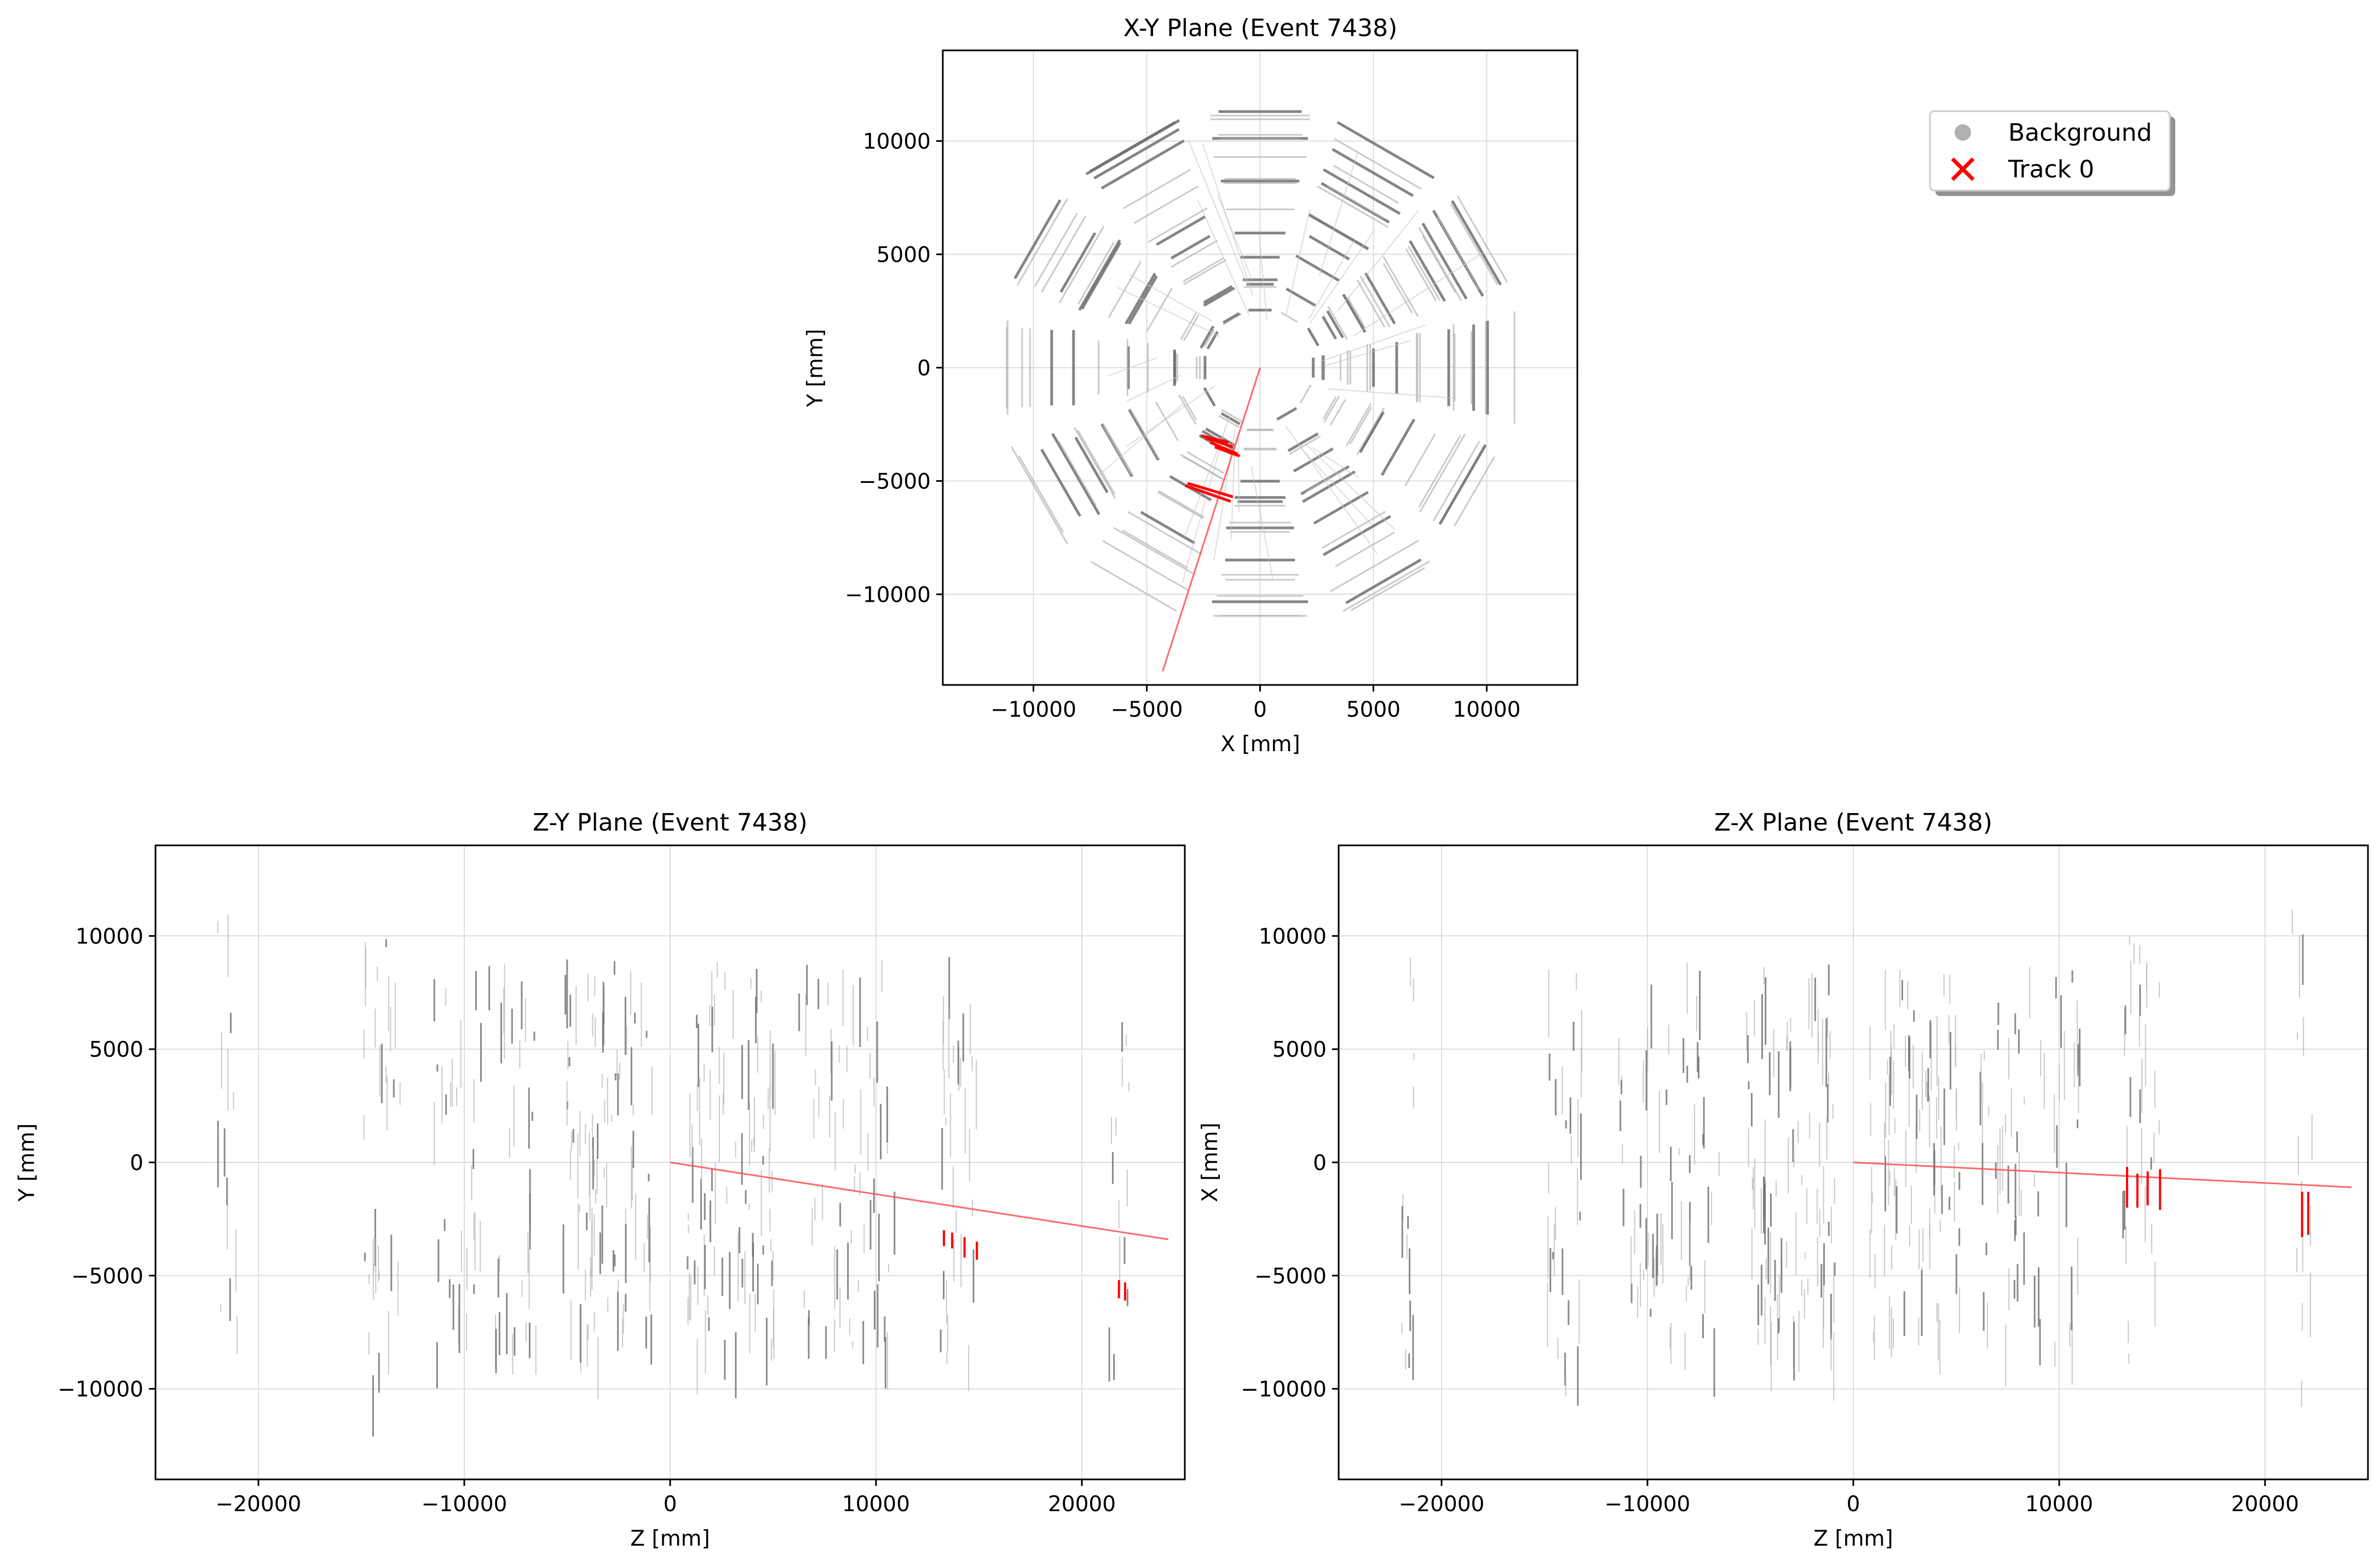 This screenshot has width=2380, height=1567. What do you see at coordinates (1260, 744) in the screenshot?
I see `xy-xlabel: X [mm]` at bounding box center [1260, 744].